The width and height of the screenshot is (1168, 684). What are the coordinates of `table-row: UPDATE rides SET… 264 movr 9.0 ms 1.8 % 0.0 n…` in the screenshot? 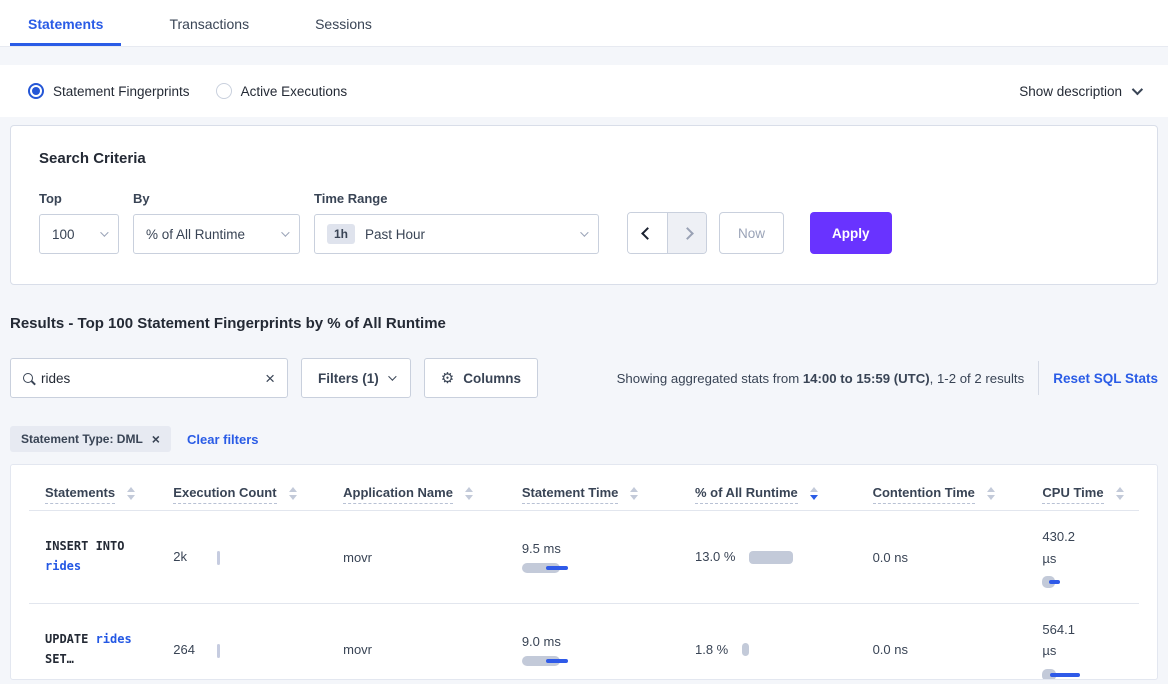 It's located at (584, 641).